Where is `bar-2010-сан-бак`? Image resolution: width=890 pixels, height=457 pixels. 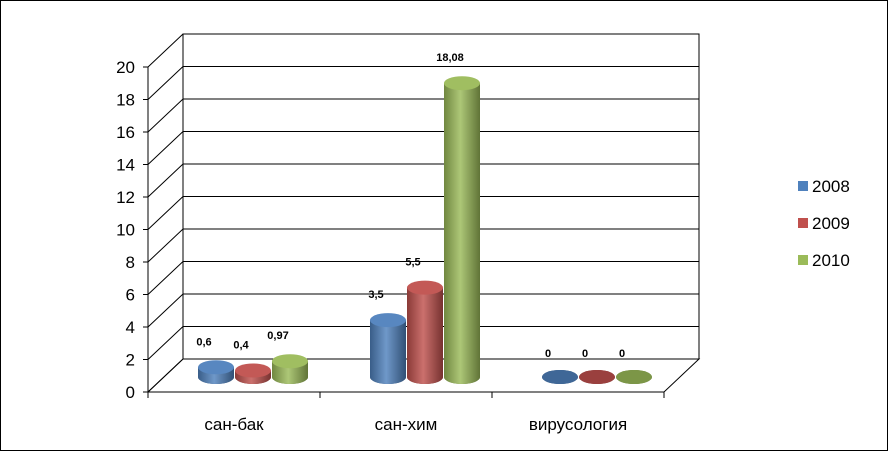
bar-2010-сан-бак is located at coordinates (290, 369).